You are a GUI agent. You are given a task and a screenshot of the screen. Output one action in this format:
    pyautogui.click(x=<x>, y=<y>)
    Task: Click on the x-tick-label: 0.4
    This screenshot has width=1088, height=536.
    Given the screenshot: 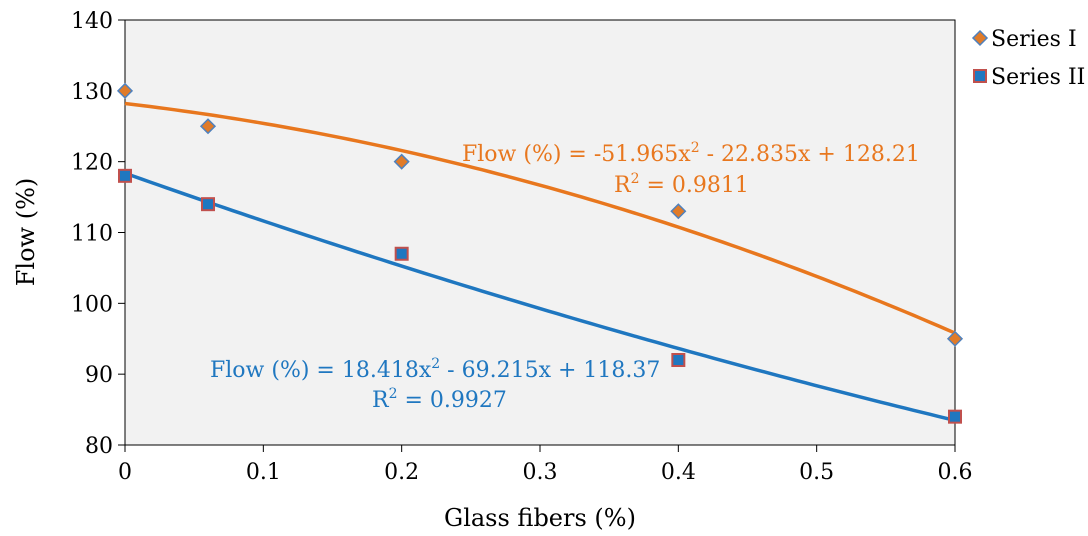 What is the action you would take?
    pyautogui.click(x=678, y=472)
    